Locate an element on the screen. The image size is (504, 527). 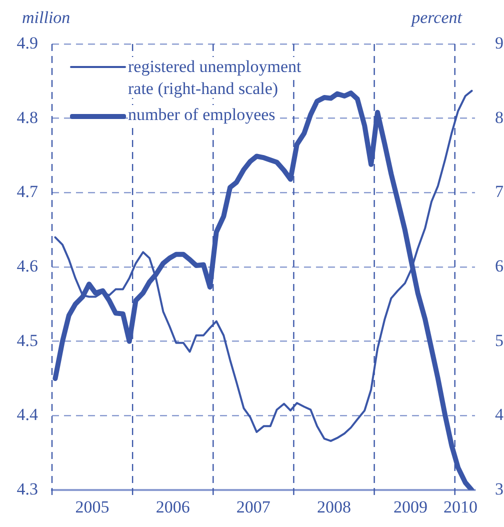
y2-axis-title: percent is located at coordinates (437, 18).